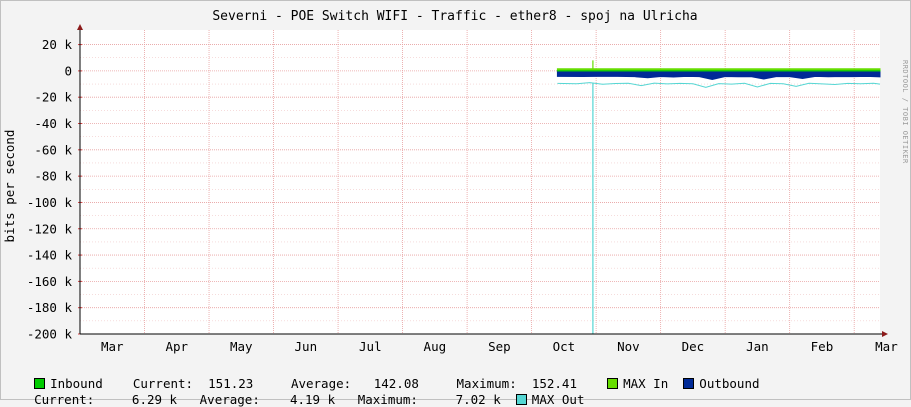 The width and height of the screenshot is (911, 407). What do you see at coordinates (50, 334) in the screenshot?
I see `y-tick-label: -200 k` at bounding box center [50, 334].